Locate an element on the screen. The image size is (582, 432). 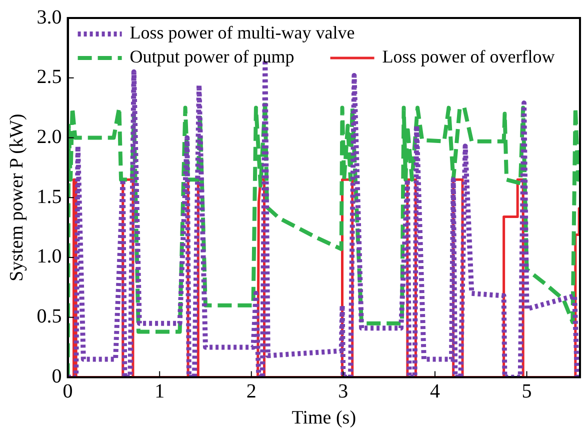
legend-label: Loss power of overflow is located at coordinates (468, 56).